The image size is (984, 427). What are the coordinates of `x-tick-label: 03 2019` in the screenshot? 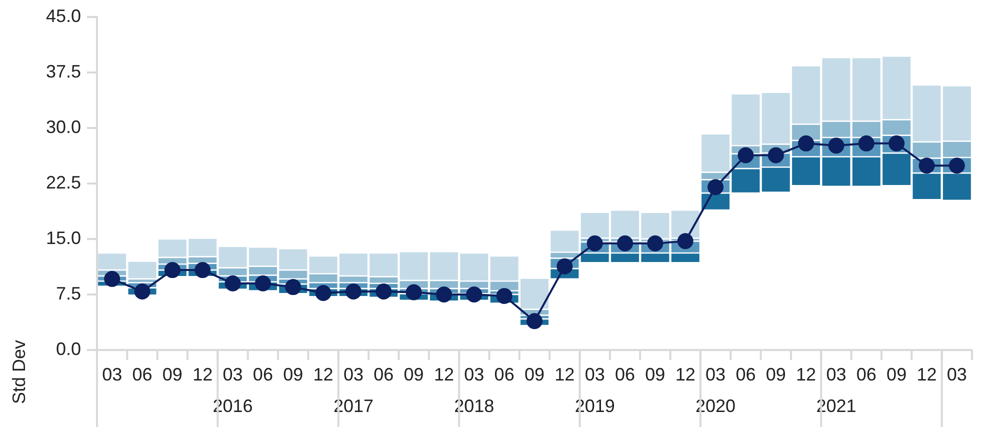 It's located at (594, 390).